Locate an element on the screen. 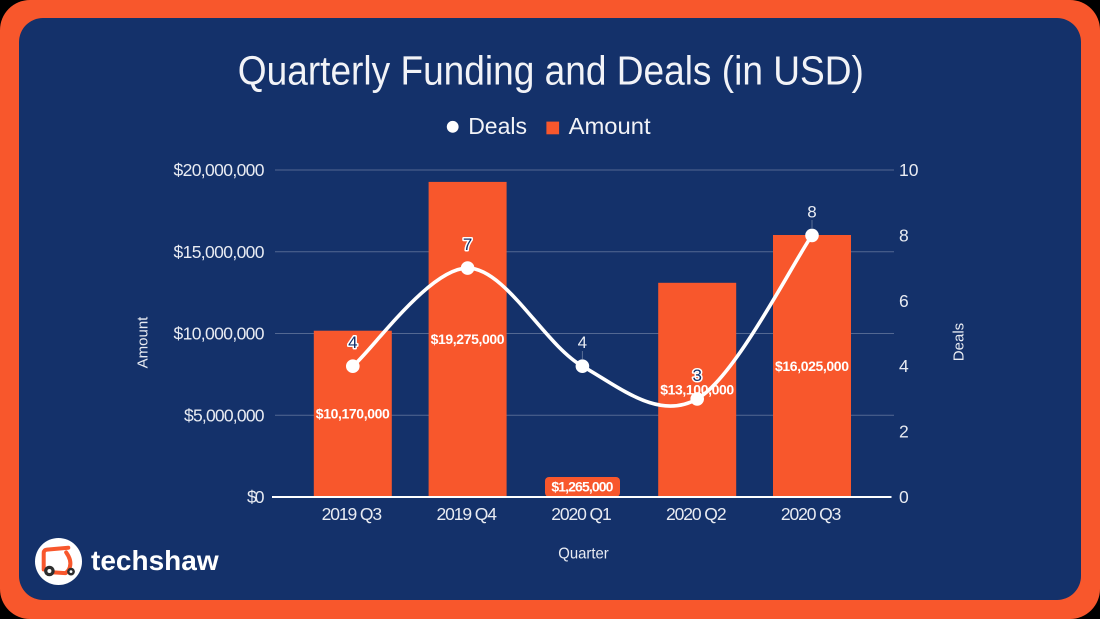 Image resolution: width=1100 pixels, height=619 pixels. svg-text: Quarter is located at coordinates (583, 554).